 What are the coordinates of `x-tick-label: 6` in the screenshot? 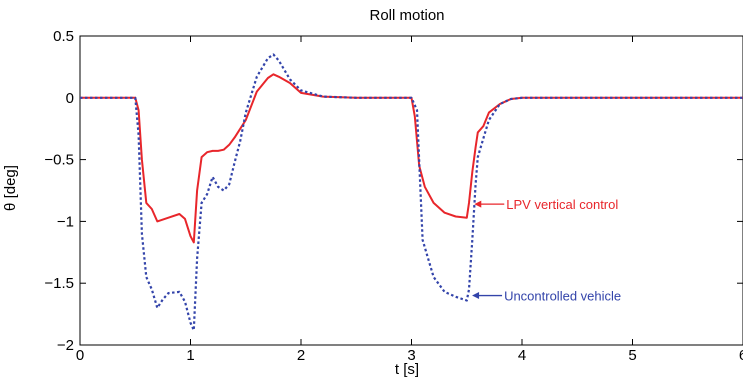 It's located at (741, 355).